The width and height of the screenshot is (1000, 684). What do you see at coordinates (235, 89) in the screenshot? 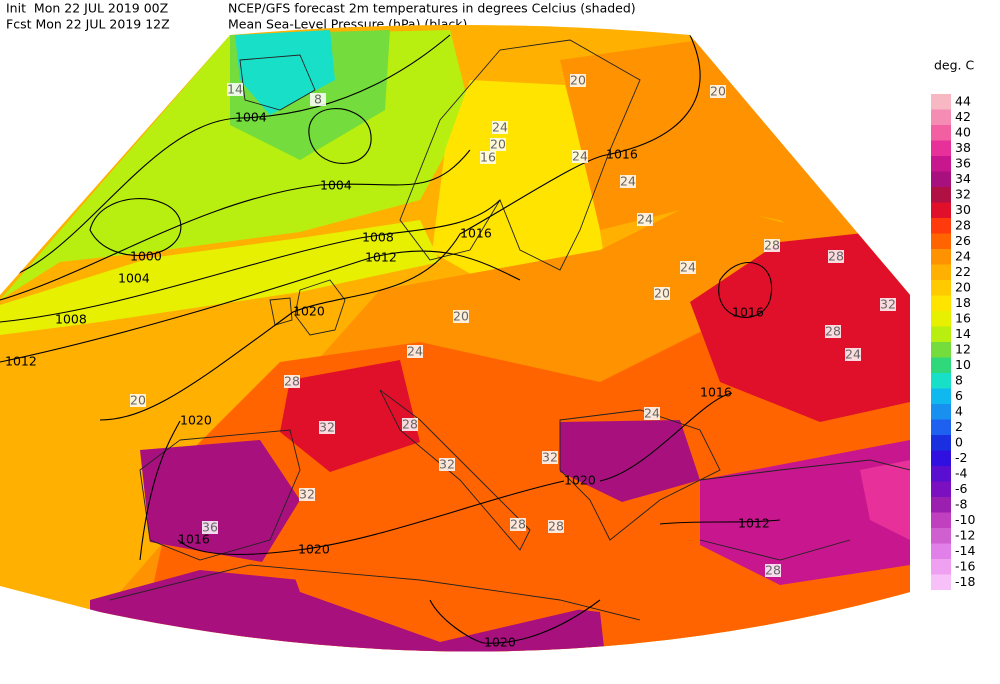
I see `temperature-label: 14` at bounding box center [235, 89].